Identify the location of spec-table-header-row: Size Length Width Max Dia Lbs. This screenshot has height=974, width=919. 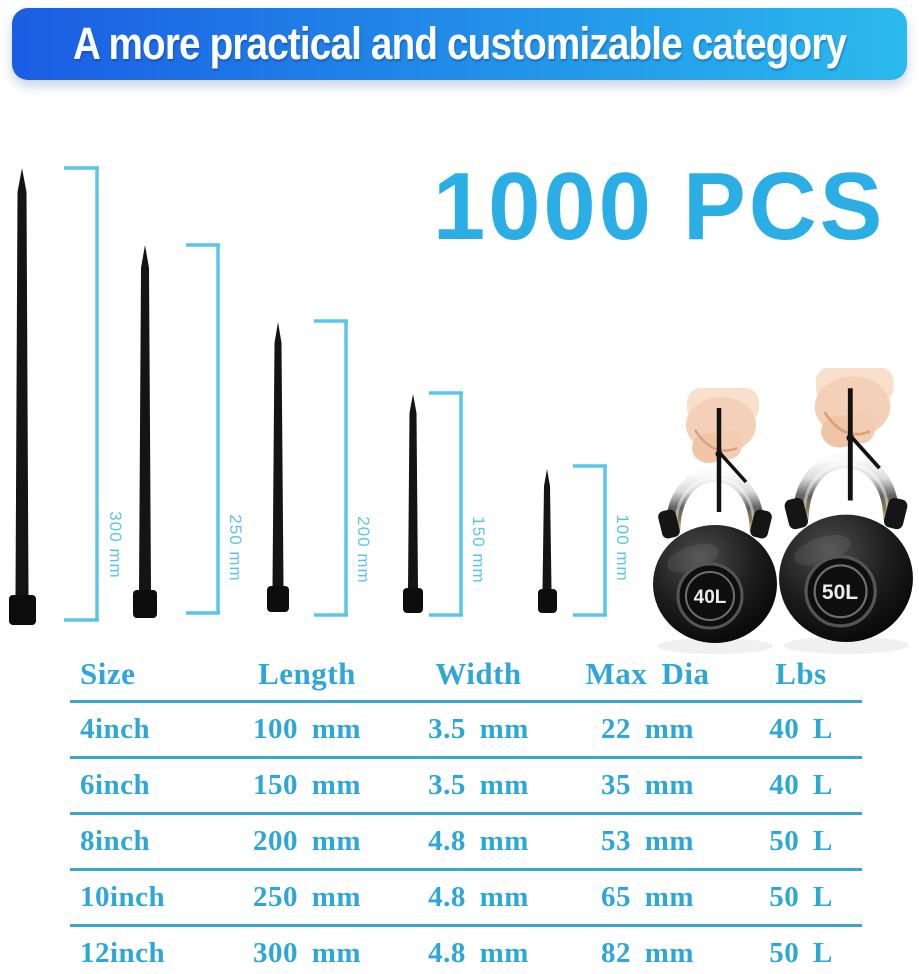
(466, 675).